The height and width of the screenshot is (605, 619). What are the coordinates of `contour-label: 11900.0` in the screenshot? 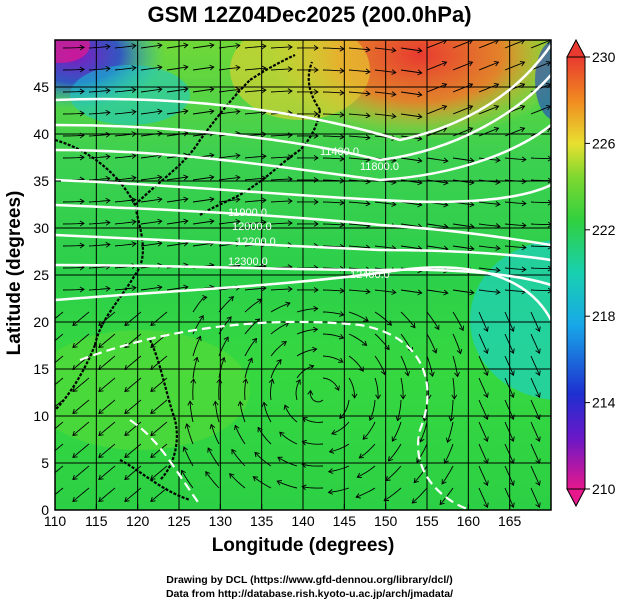 It's located at (247, 213).